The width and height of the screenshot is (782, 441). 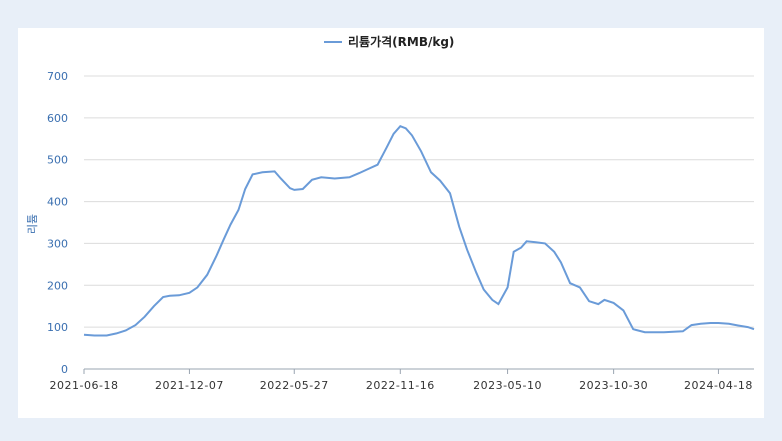 I want to click on x-tick-label: 2022-05-27, so click(x=294, y=385).